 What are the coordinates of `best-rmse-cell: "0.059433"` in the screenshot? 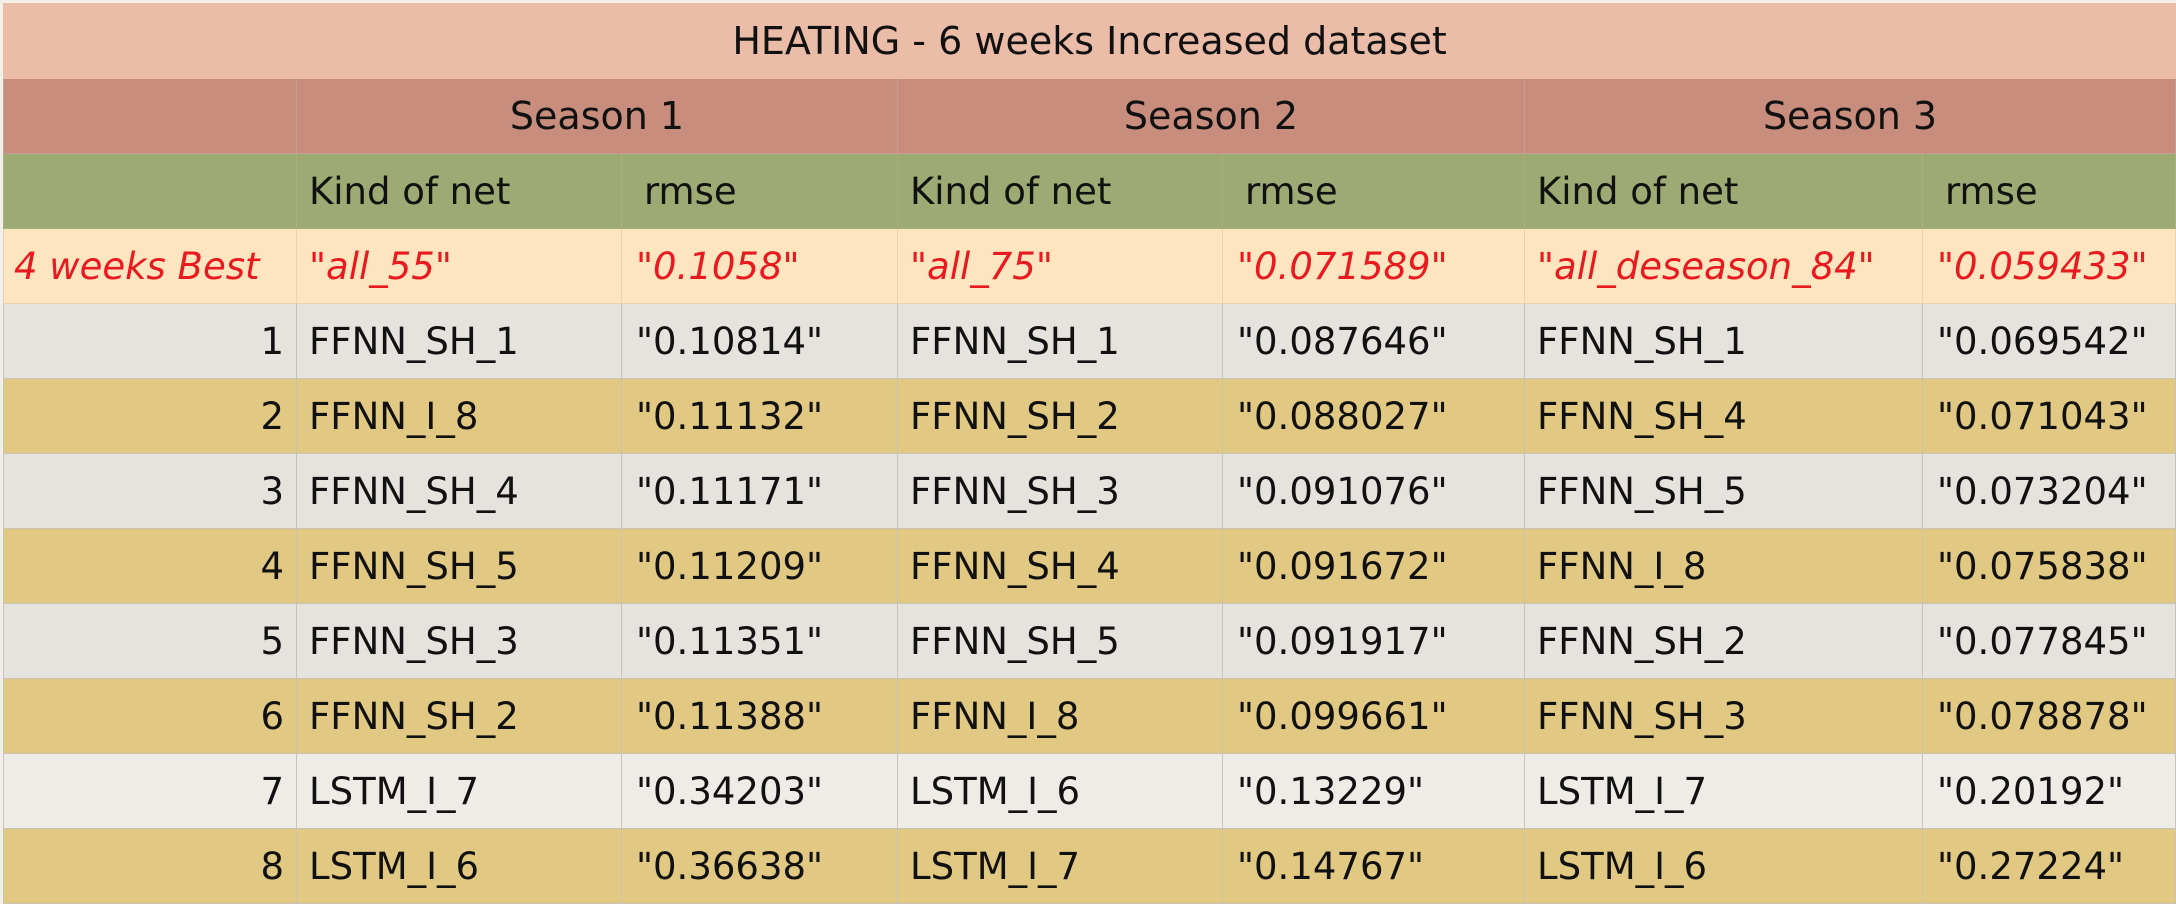 It's located at (2048, 266).